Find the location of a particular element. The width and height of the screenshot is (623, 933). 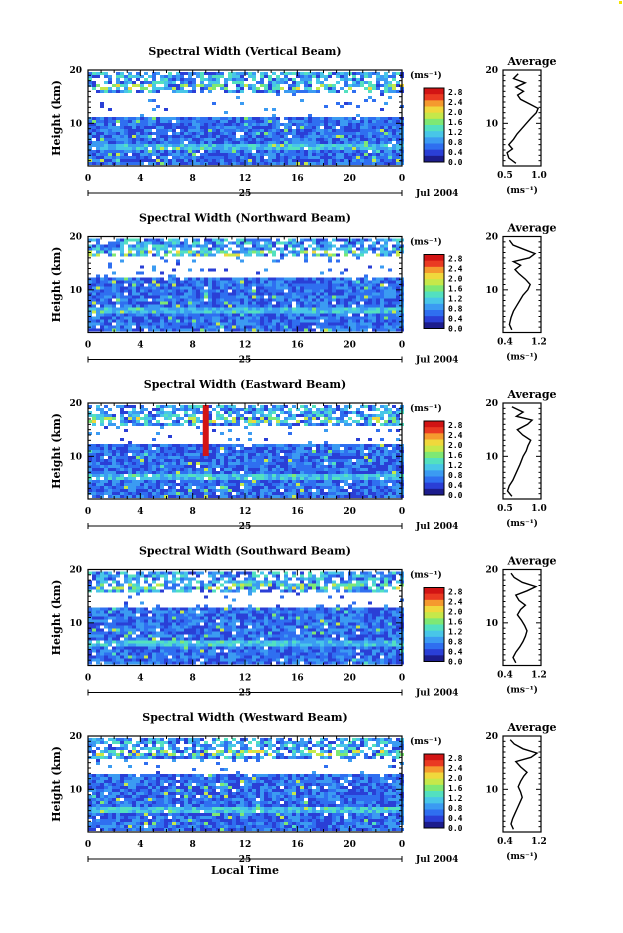

colorbar-unit: (ms⁻¹) is located at coordinates (426, 75).